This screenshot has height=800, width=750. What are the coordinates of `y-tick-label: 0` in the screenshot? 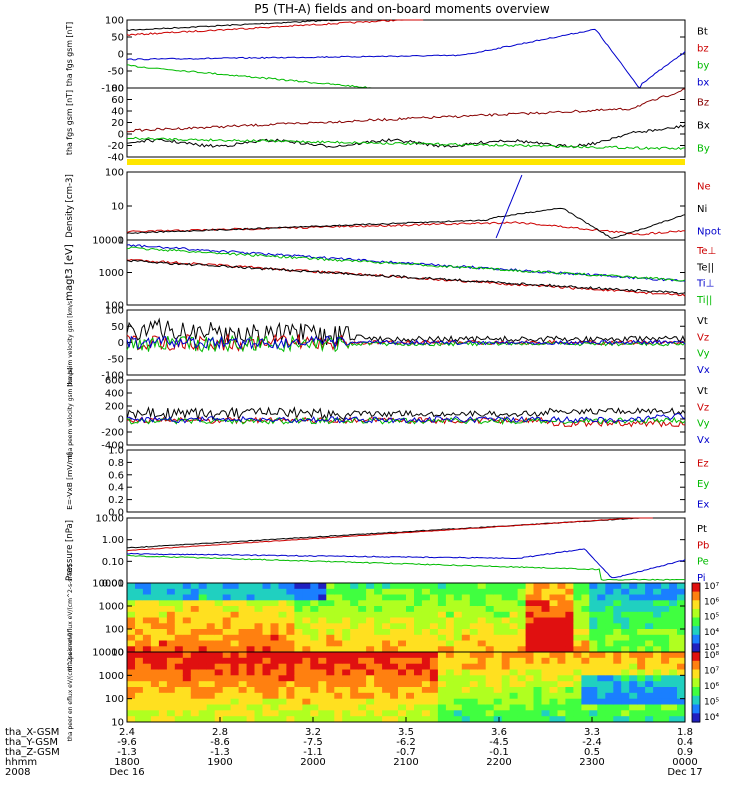 It's located at (121, 55).